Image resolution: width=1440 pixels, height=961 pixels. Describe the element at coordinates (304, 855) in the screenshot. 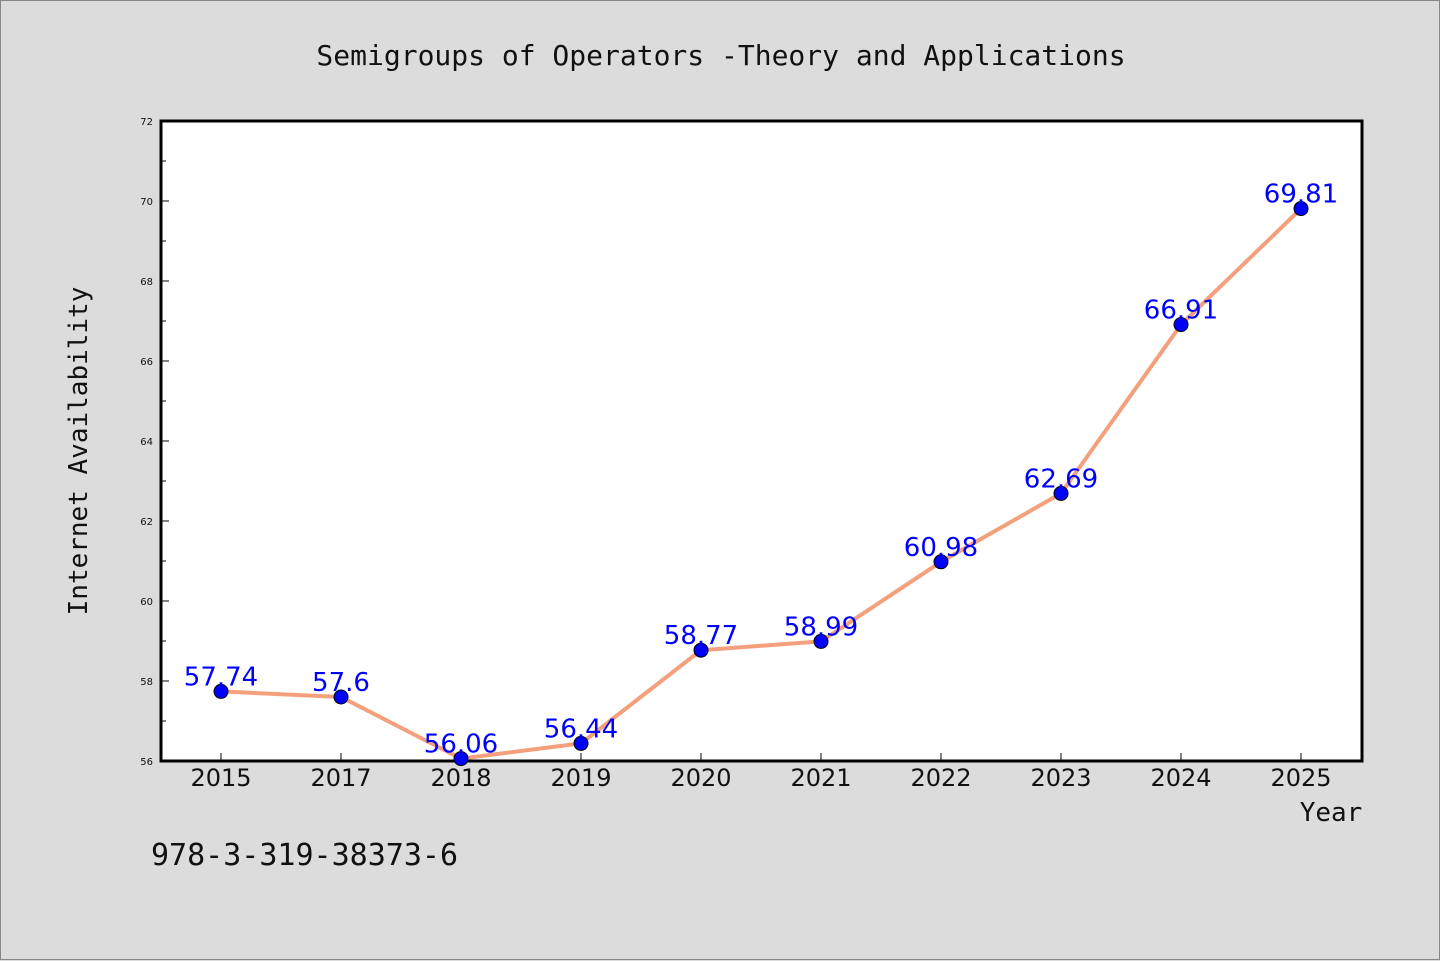

I see `isbn-footer: 978-3-319-38373-6` at that location.